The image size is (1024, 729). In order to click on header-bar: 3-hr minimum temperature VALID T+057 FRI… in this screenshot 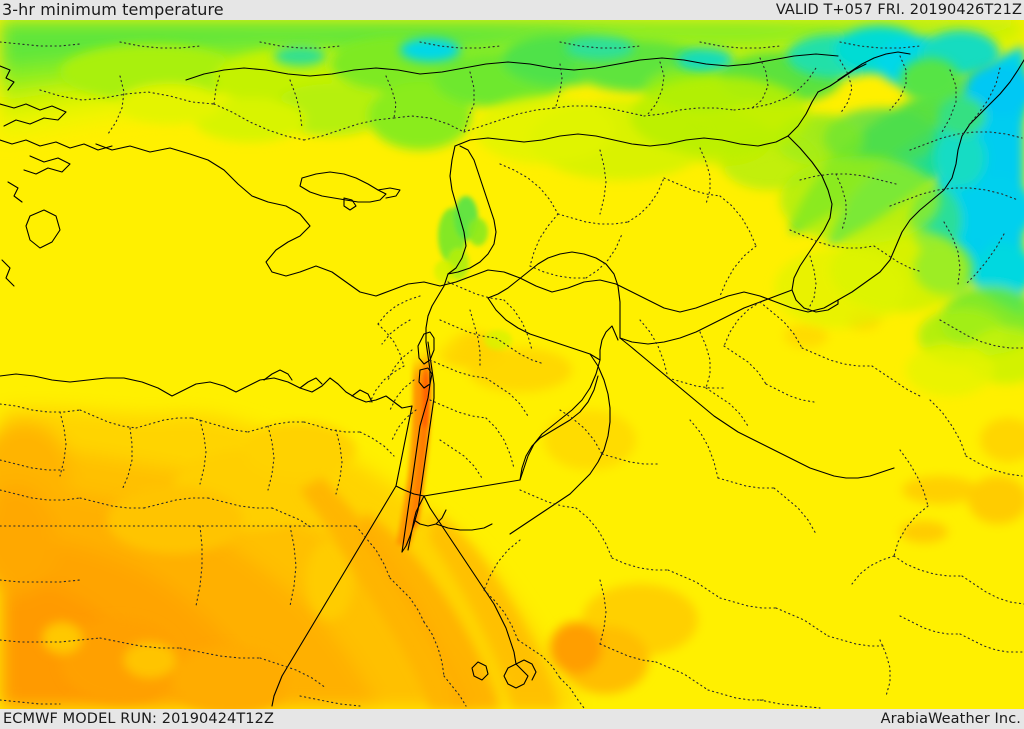, I will do `click(512, 10)`.